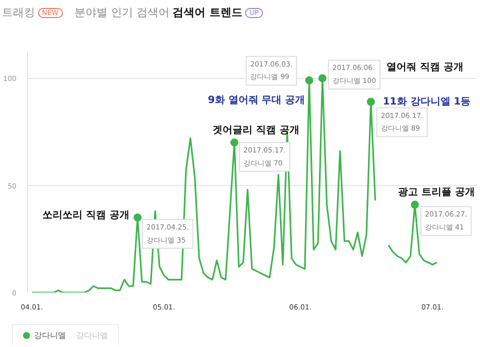 This screenshot has width=480, height=347. Describe the element at coordinates (86, 215) in the screenshot. I see `annotation: 쏘리쏘리 직캠 공개` at that location.